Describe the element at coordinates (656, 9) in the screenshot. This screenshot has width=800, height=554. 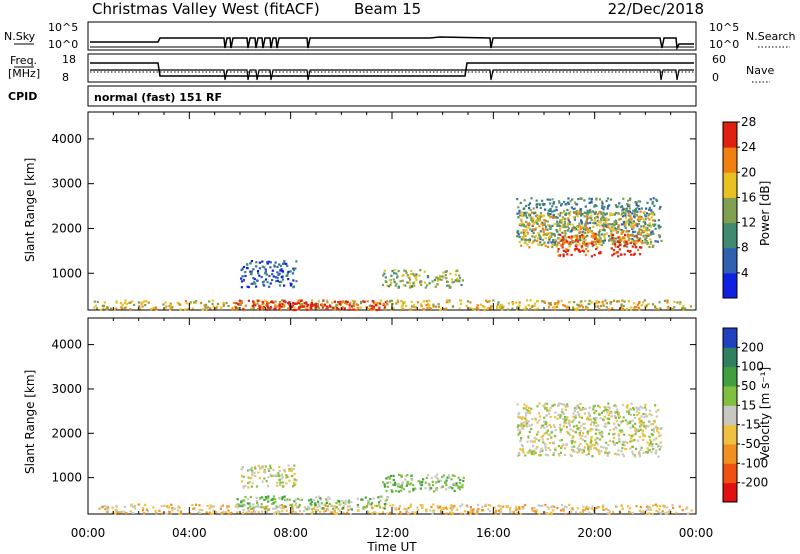
I see `date-title: 22/Dec/2018` at that location.